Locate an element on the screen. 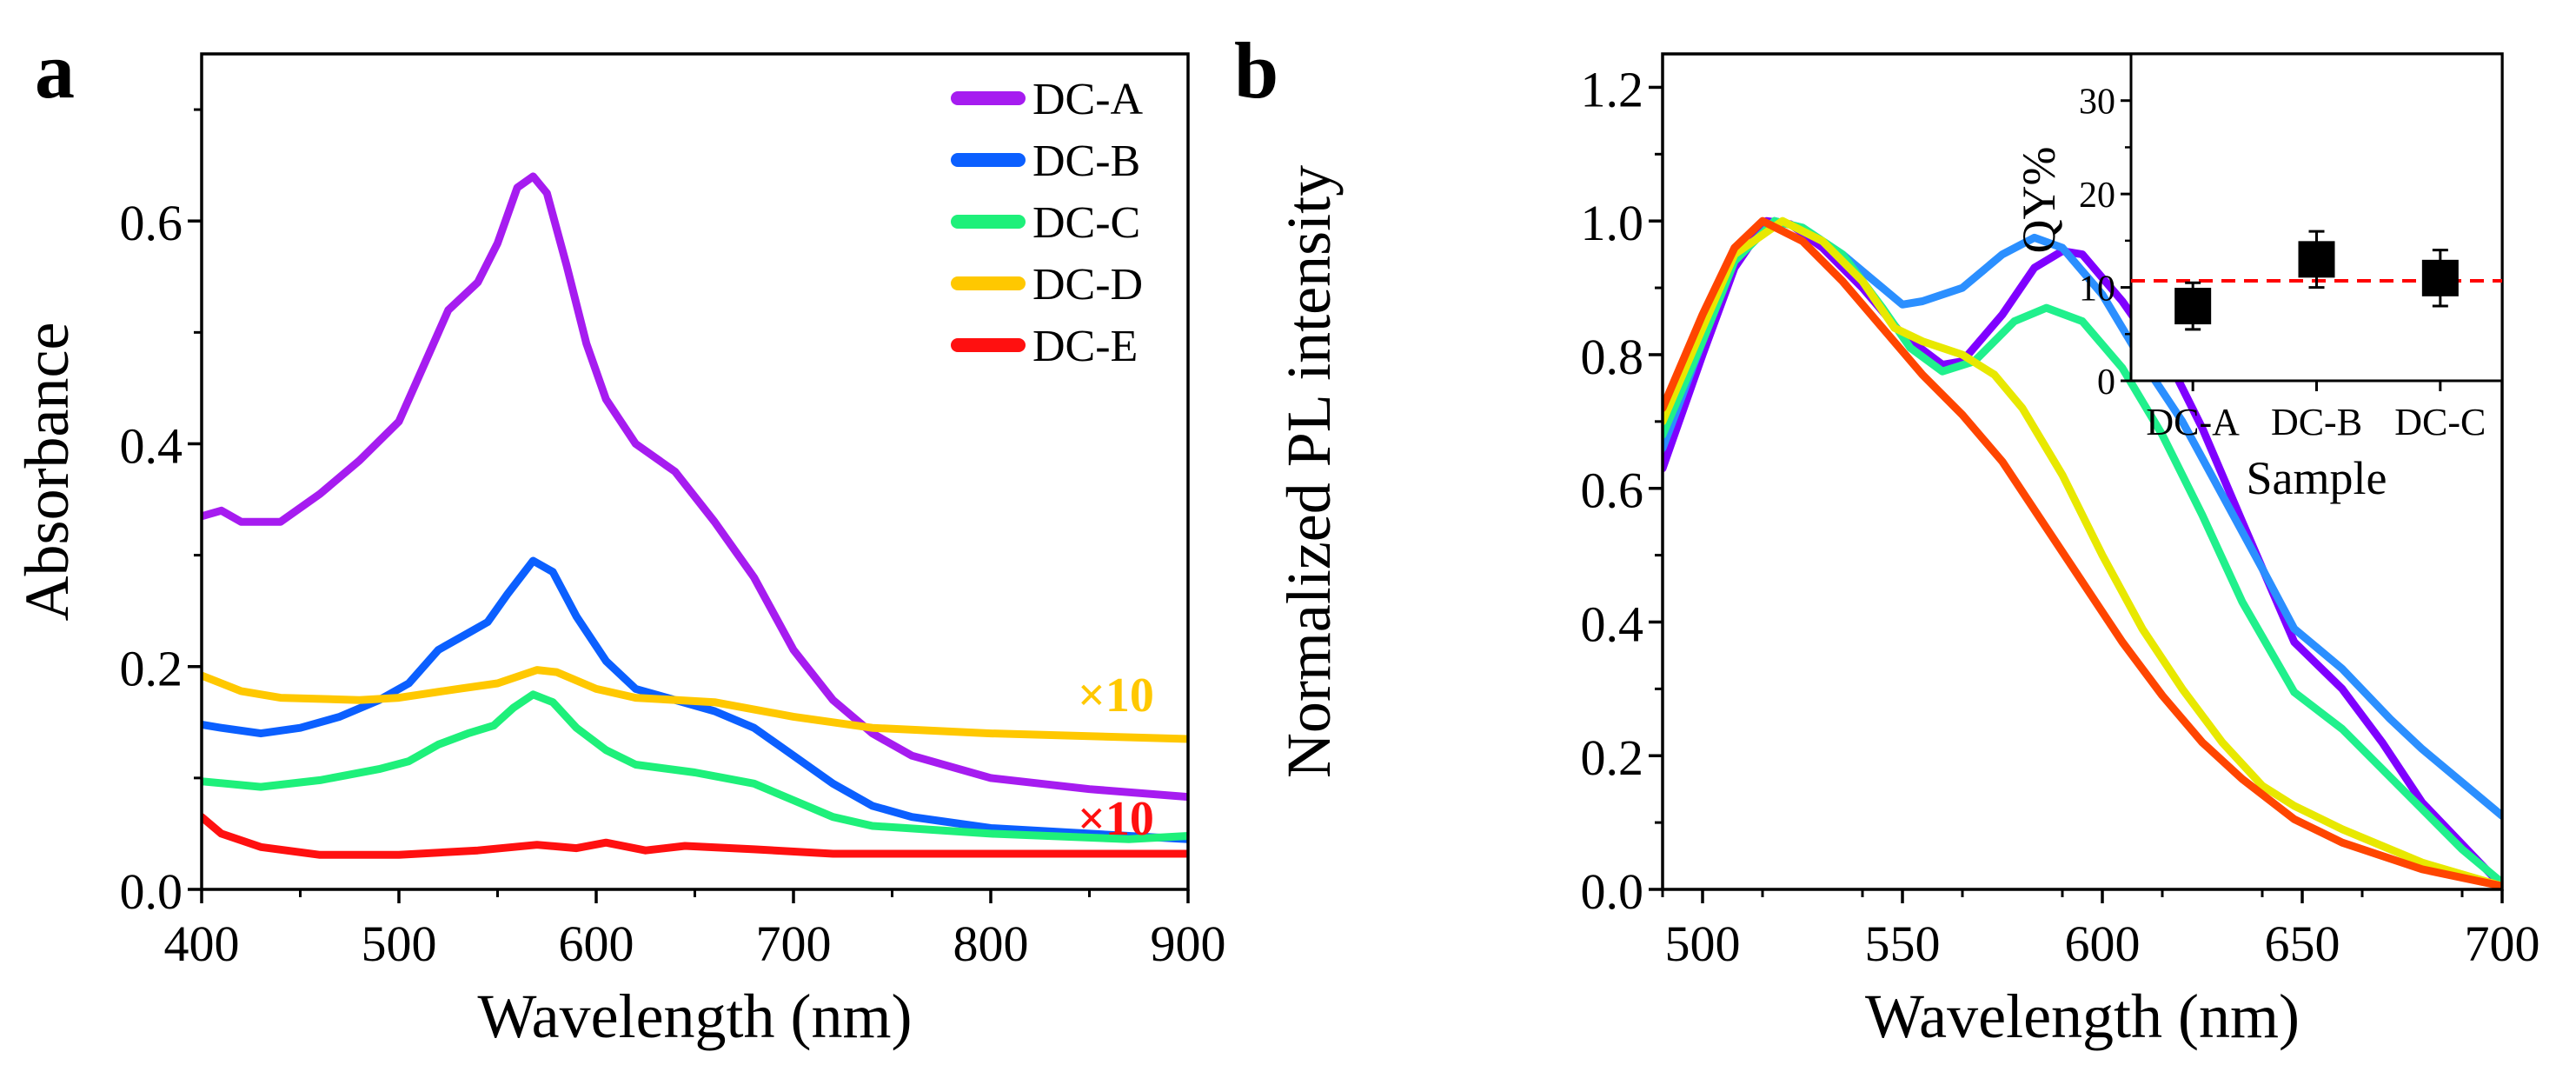  inset-x-tick-label: DC-C is located at coordinates (2440, 422).